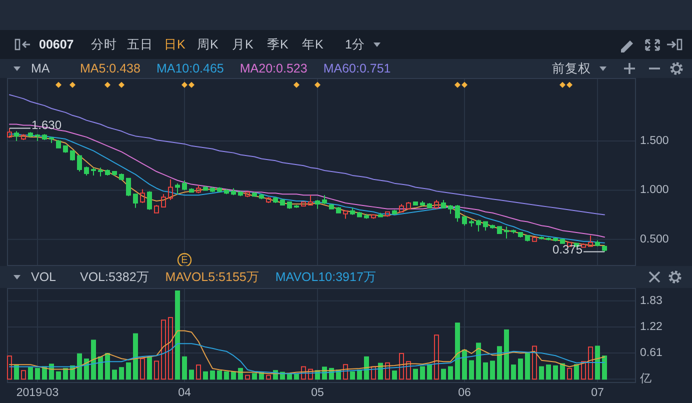 This screenshot has width=692, height=403. Describe the element at coordinates (115, 277) in the screenshot. I see `text: VOL:5382万` at that location.